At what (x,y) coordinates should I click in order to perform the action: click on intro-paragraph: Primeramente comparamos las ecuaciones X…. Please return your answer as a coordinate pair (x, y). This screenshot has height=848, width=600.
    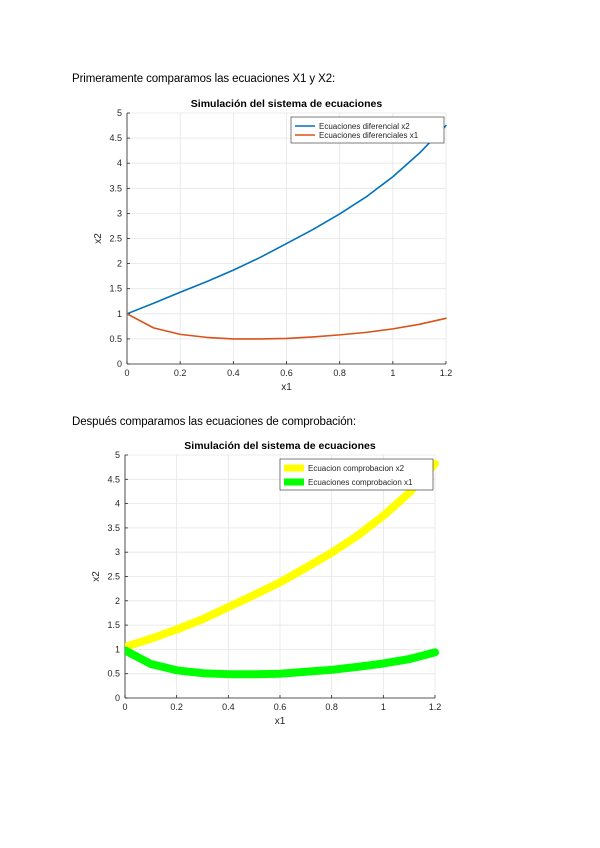
    Looking at the image, I should click on (204, 79).